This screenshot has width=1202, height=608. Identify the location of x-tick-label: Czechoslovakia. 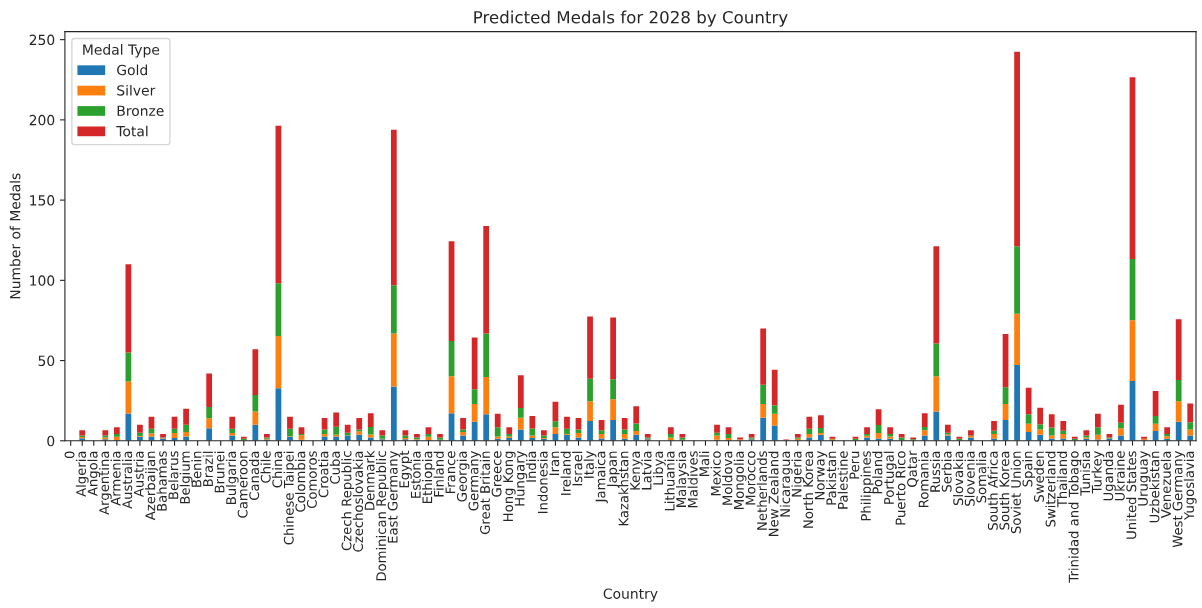
(358, 501).